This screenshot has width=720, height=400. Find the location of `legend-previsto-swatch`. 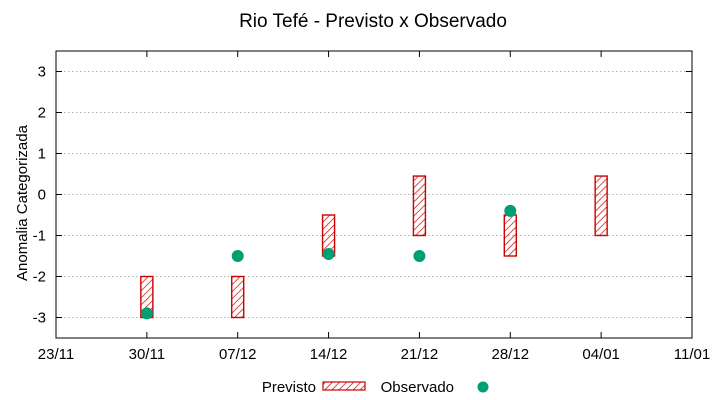

legend-previsto-swatch is located at coordinates (344, 386).